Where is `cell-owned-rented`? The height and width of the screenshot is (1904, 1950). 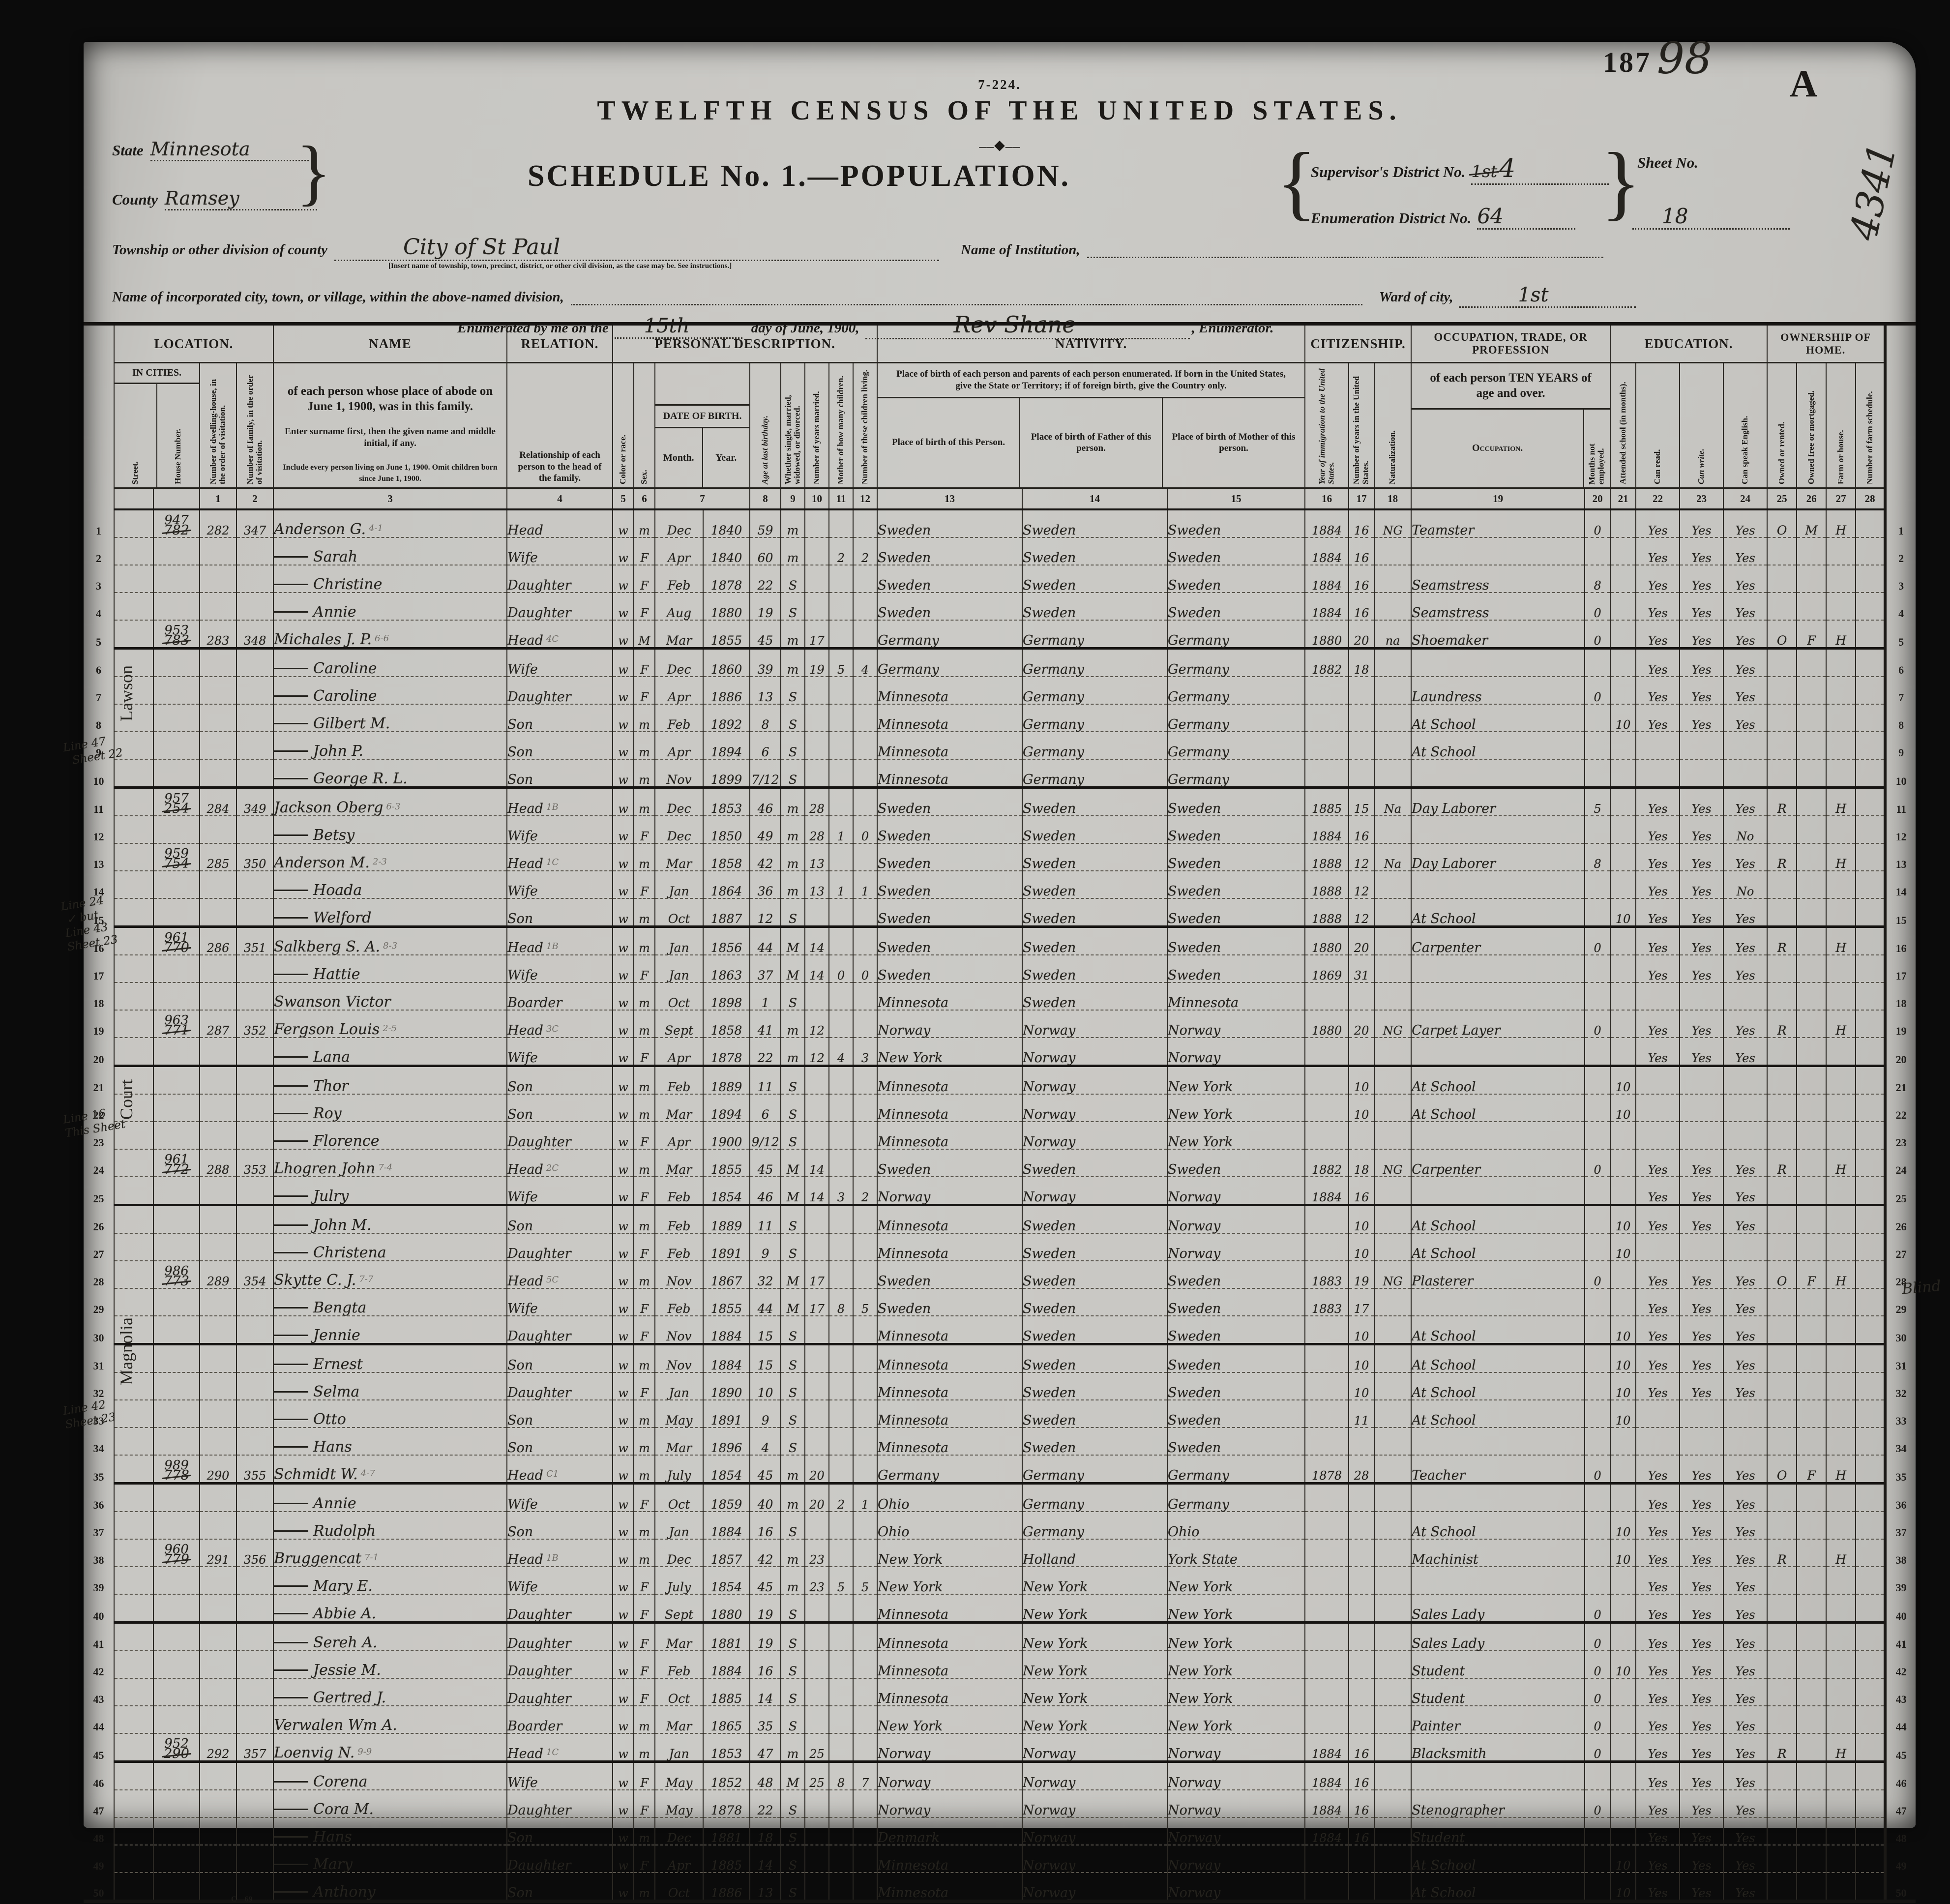 cell-owned-rented is located at coordinates (1782, 1052).